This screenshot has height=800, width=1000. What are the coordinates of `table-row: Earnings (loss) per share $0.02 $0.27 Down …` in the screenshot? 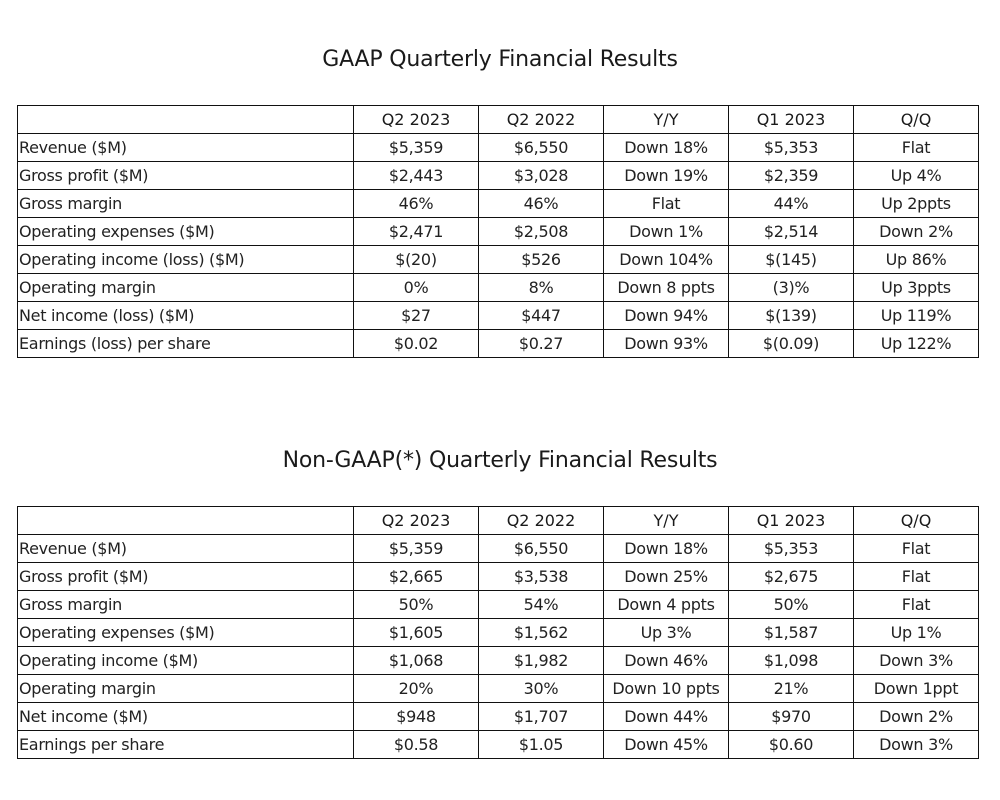 It's located at (498, 343).